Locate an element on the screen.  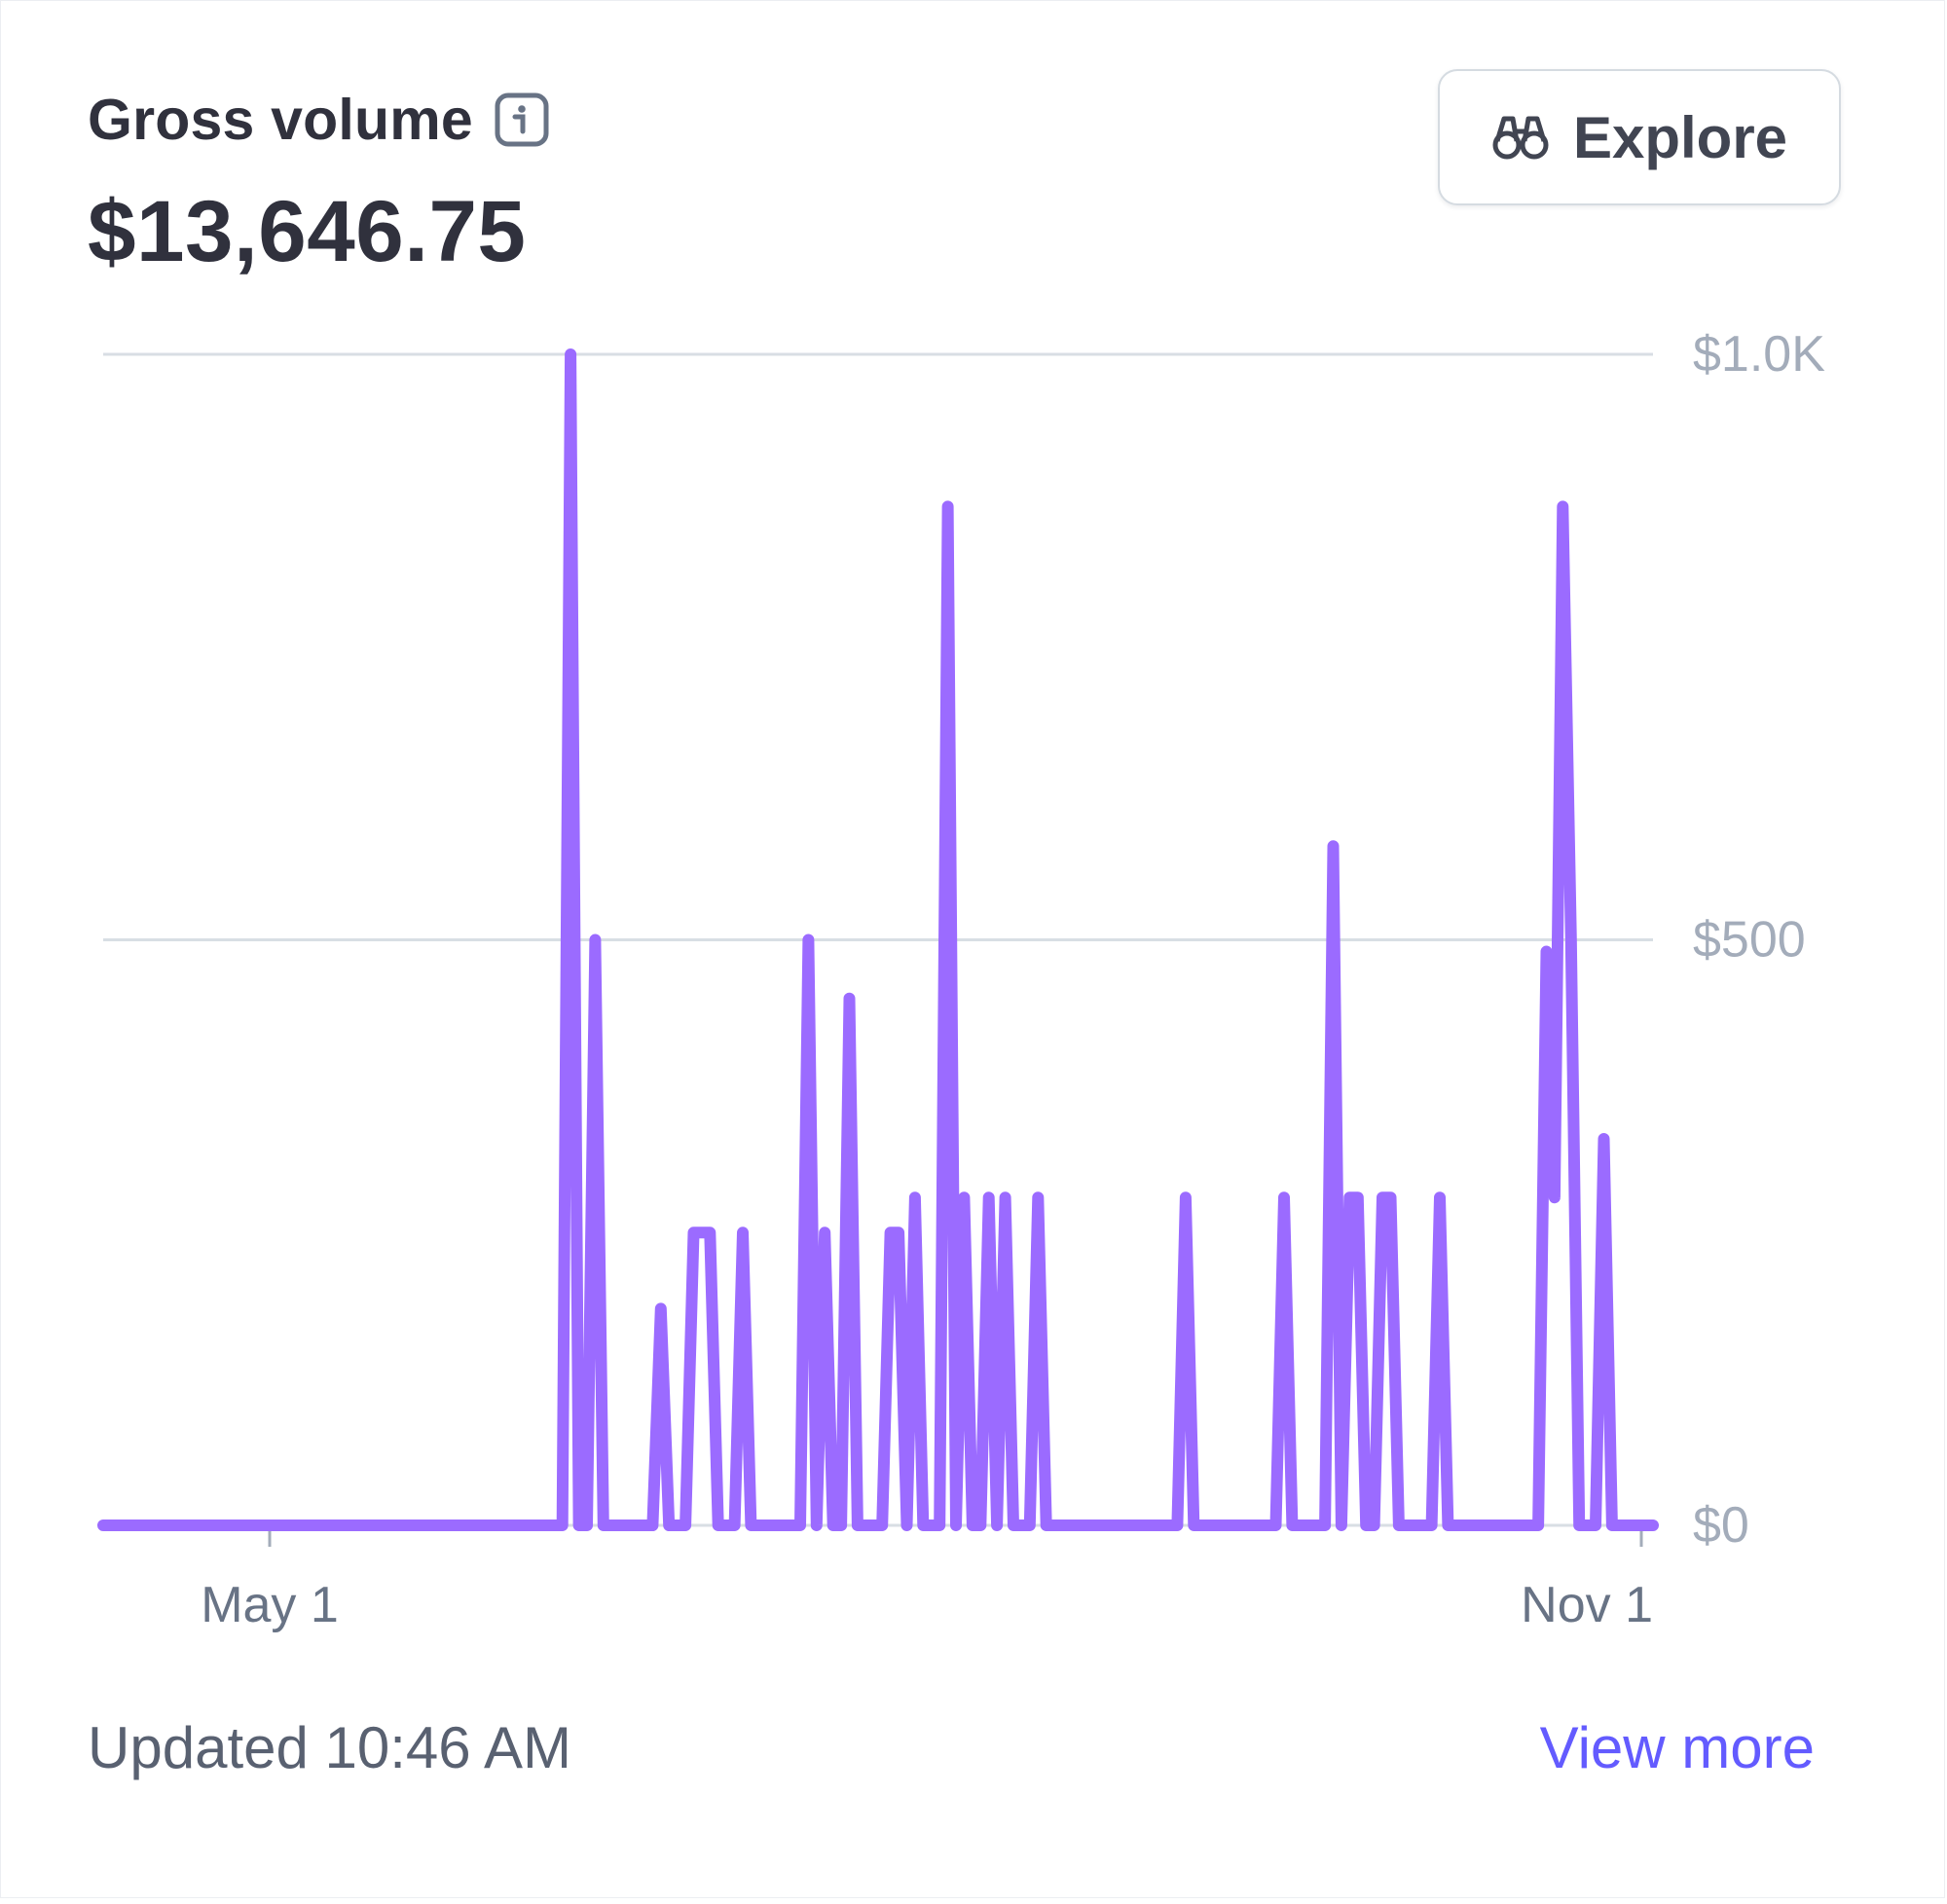
title-row: Gross volume is located at coordinates (318, 120).